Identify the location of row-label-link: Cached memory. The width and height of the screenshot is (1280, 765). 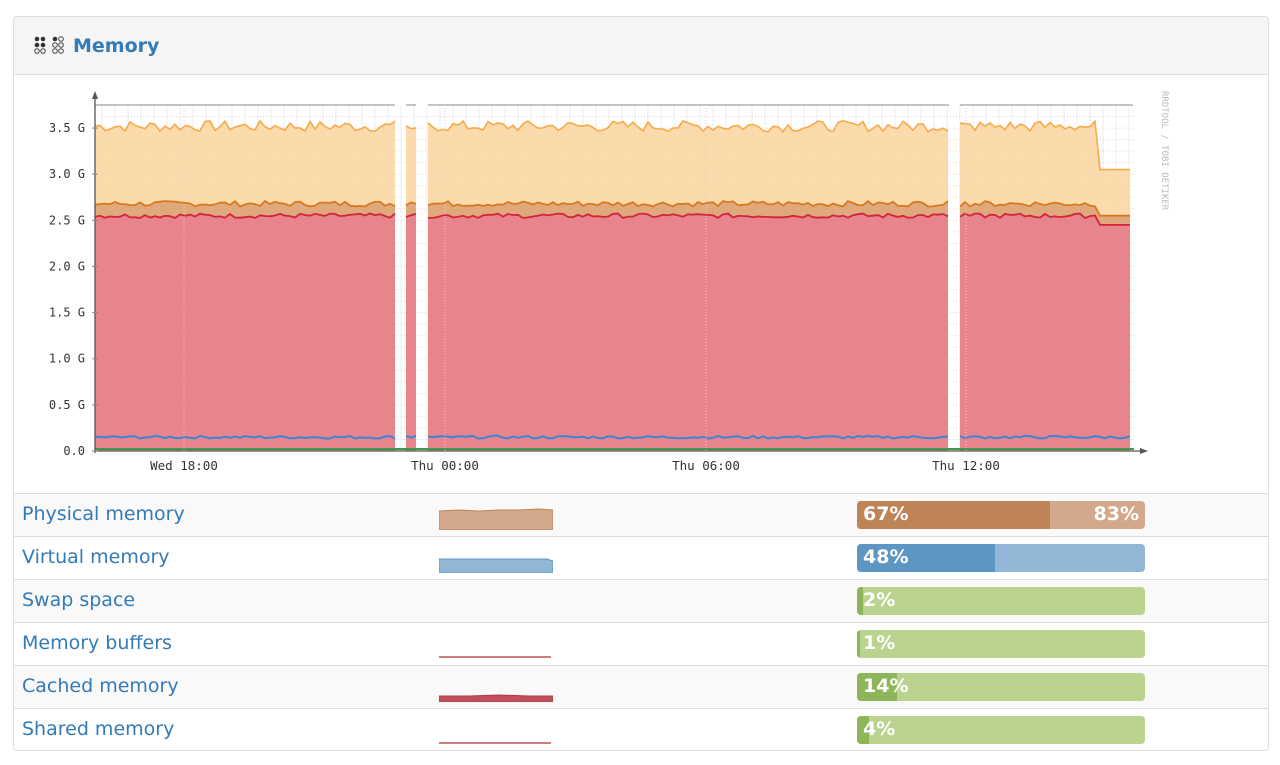
(100, 686).